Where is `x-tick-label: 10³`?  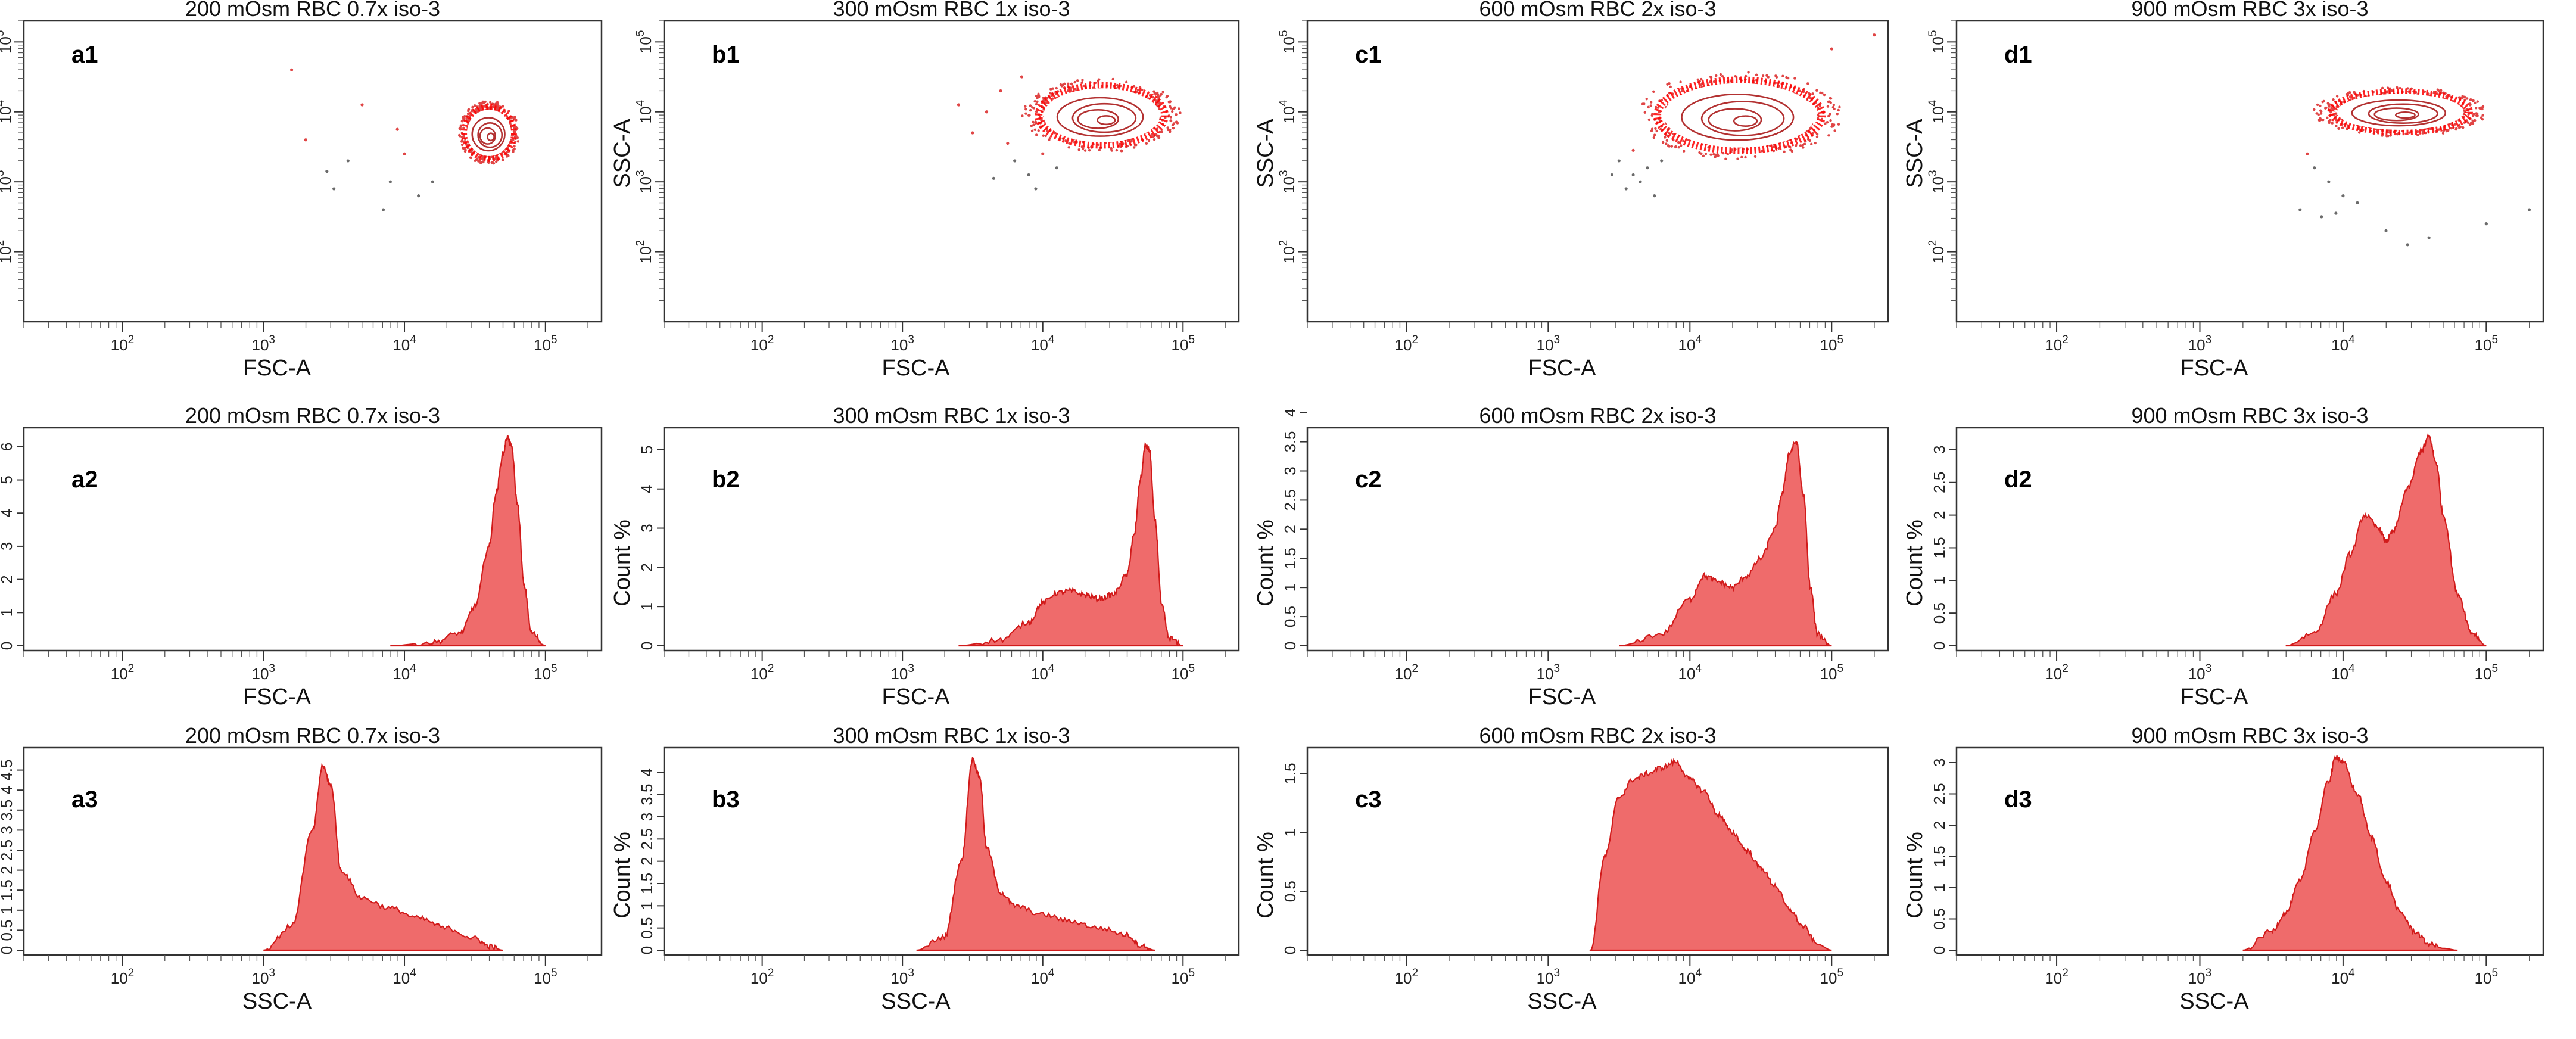 x-tick-label: 10³ is located at coordinates (1548, 977).